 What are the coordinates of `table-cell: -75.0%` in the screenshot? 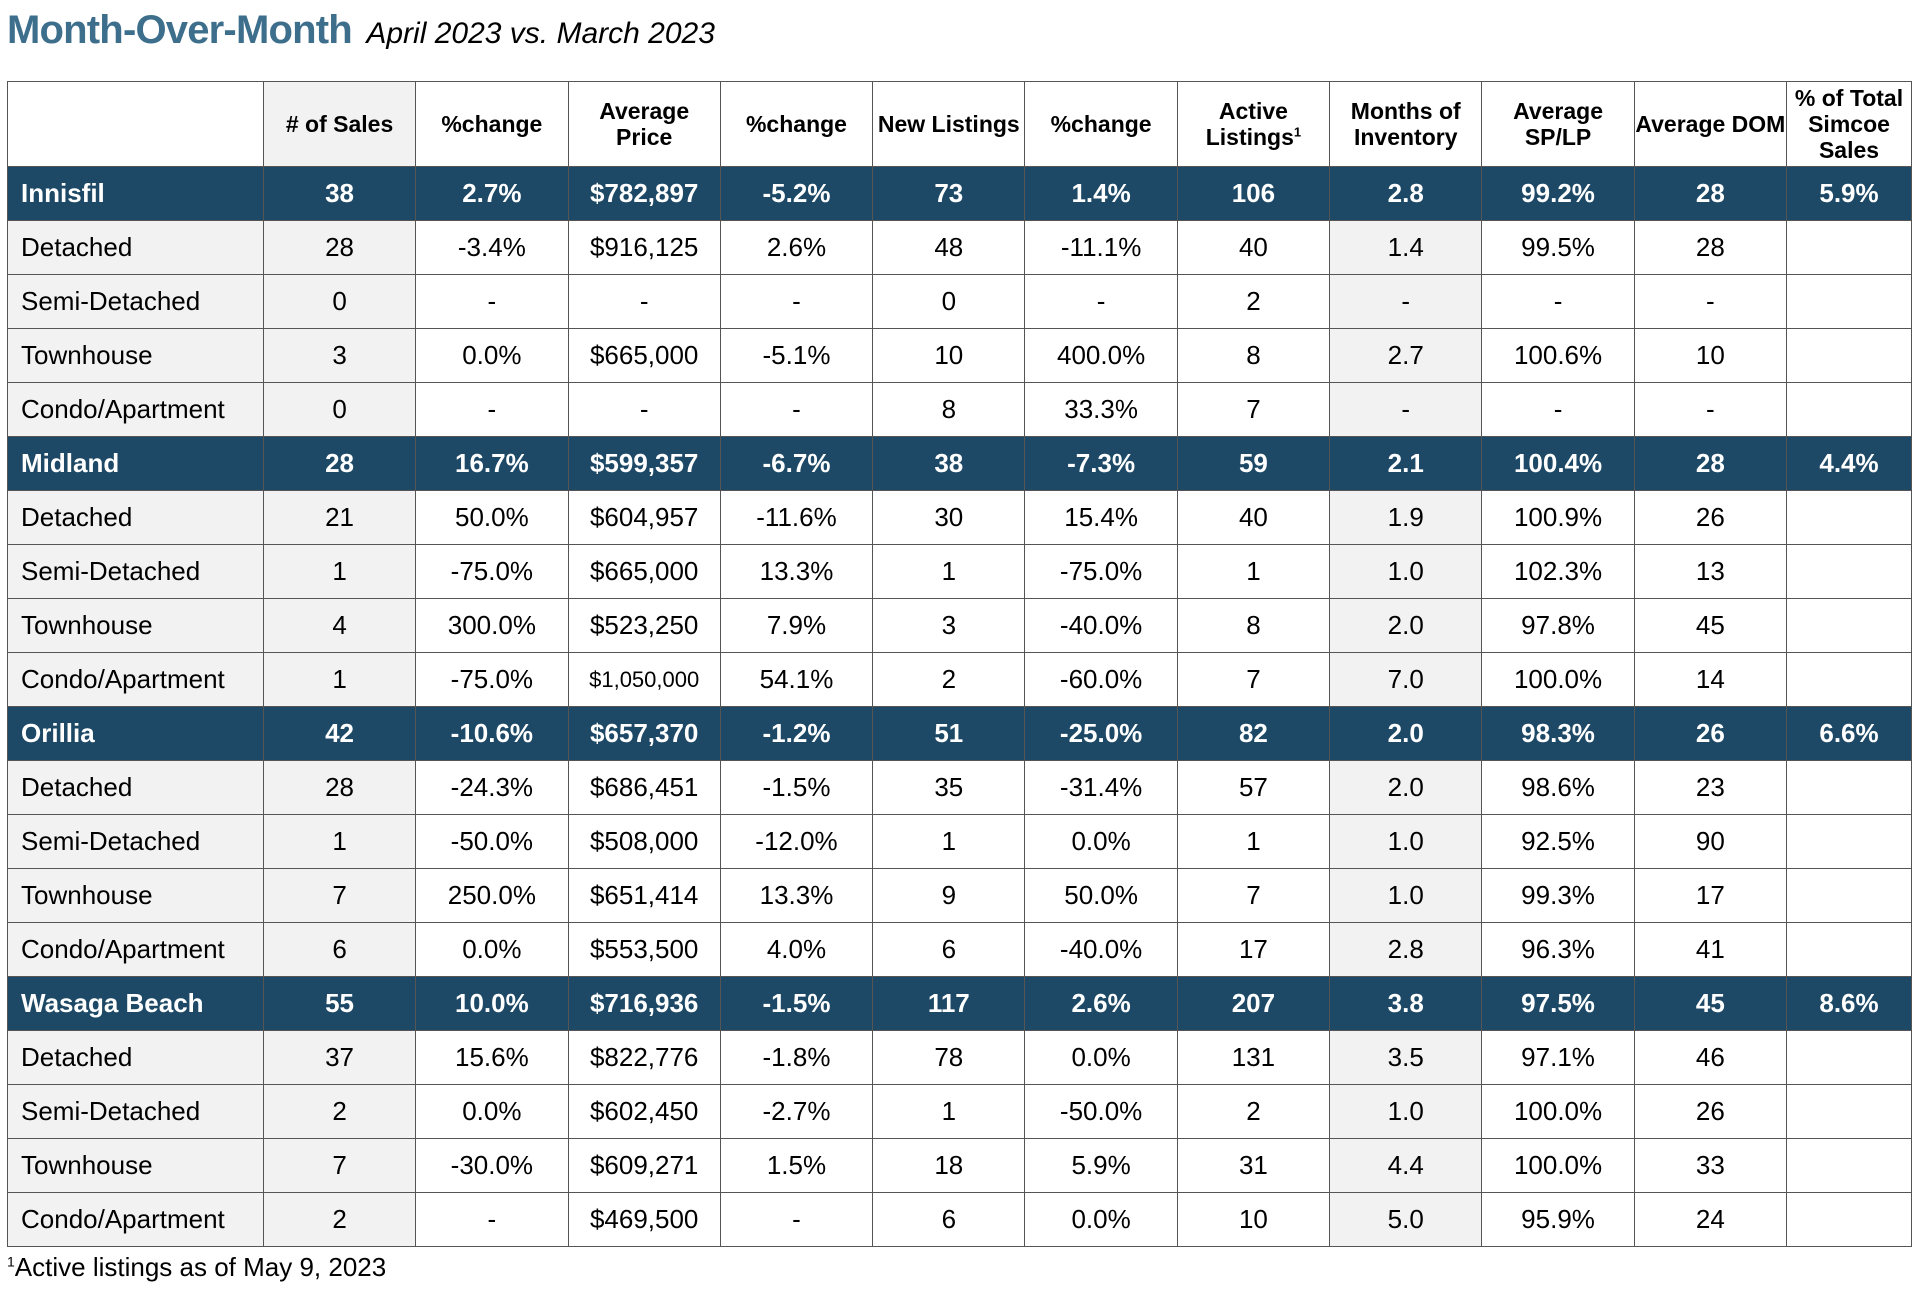 It's located at (492, 679).